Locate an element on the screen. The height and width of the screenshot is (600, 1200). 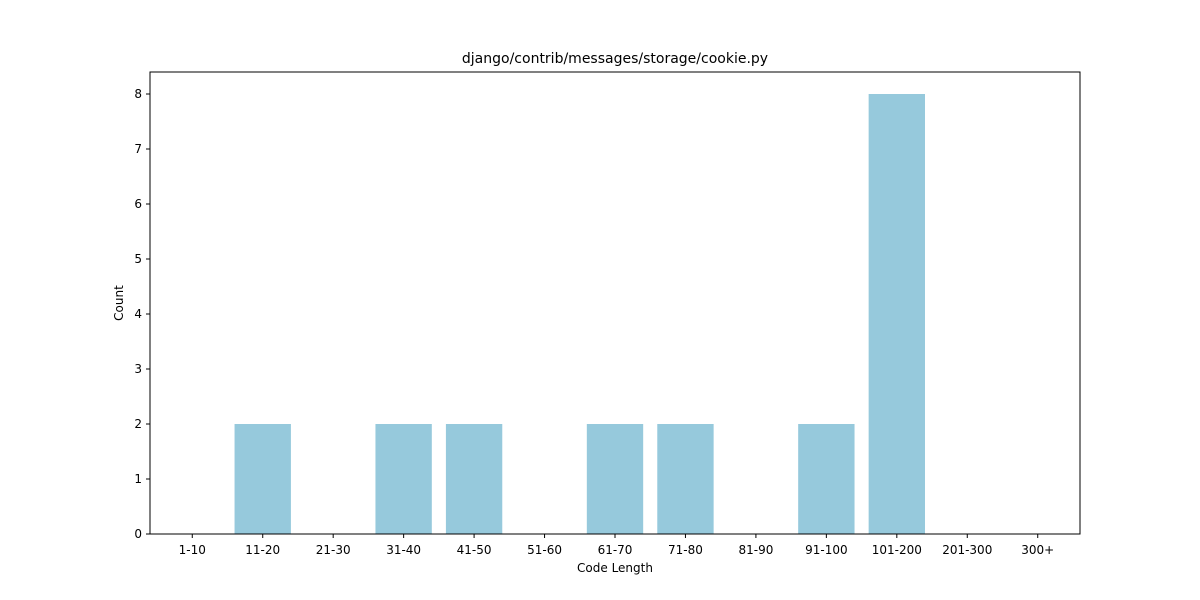
x-tick-label: 71-80 is located at coordinates (685, 550).